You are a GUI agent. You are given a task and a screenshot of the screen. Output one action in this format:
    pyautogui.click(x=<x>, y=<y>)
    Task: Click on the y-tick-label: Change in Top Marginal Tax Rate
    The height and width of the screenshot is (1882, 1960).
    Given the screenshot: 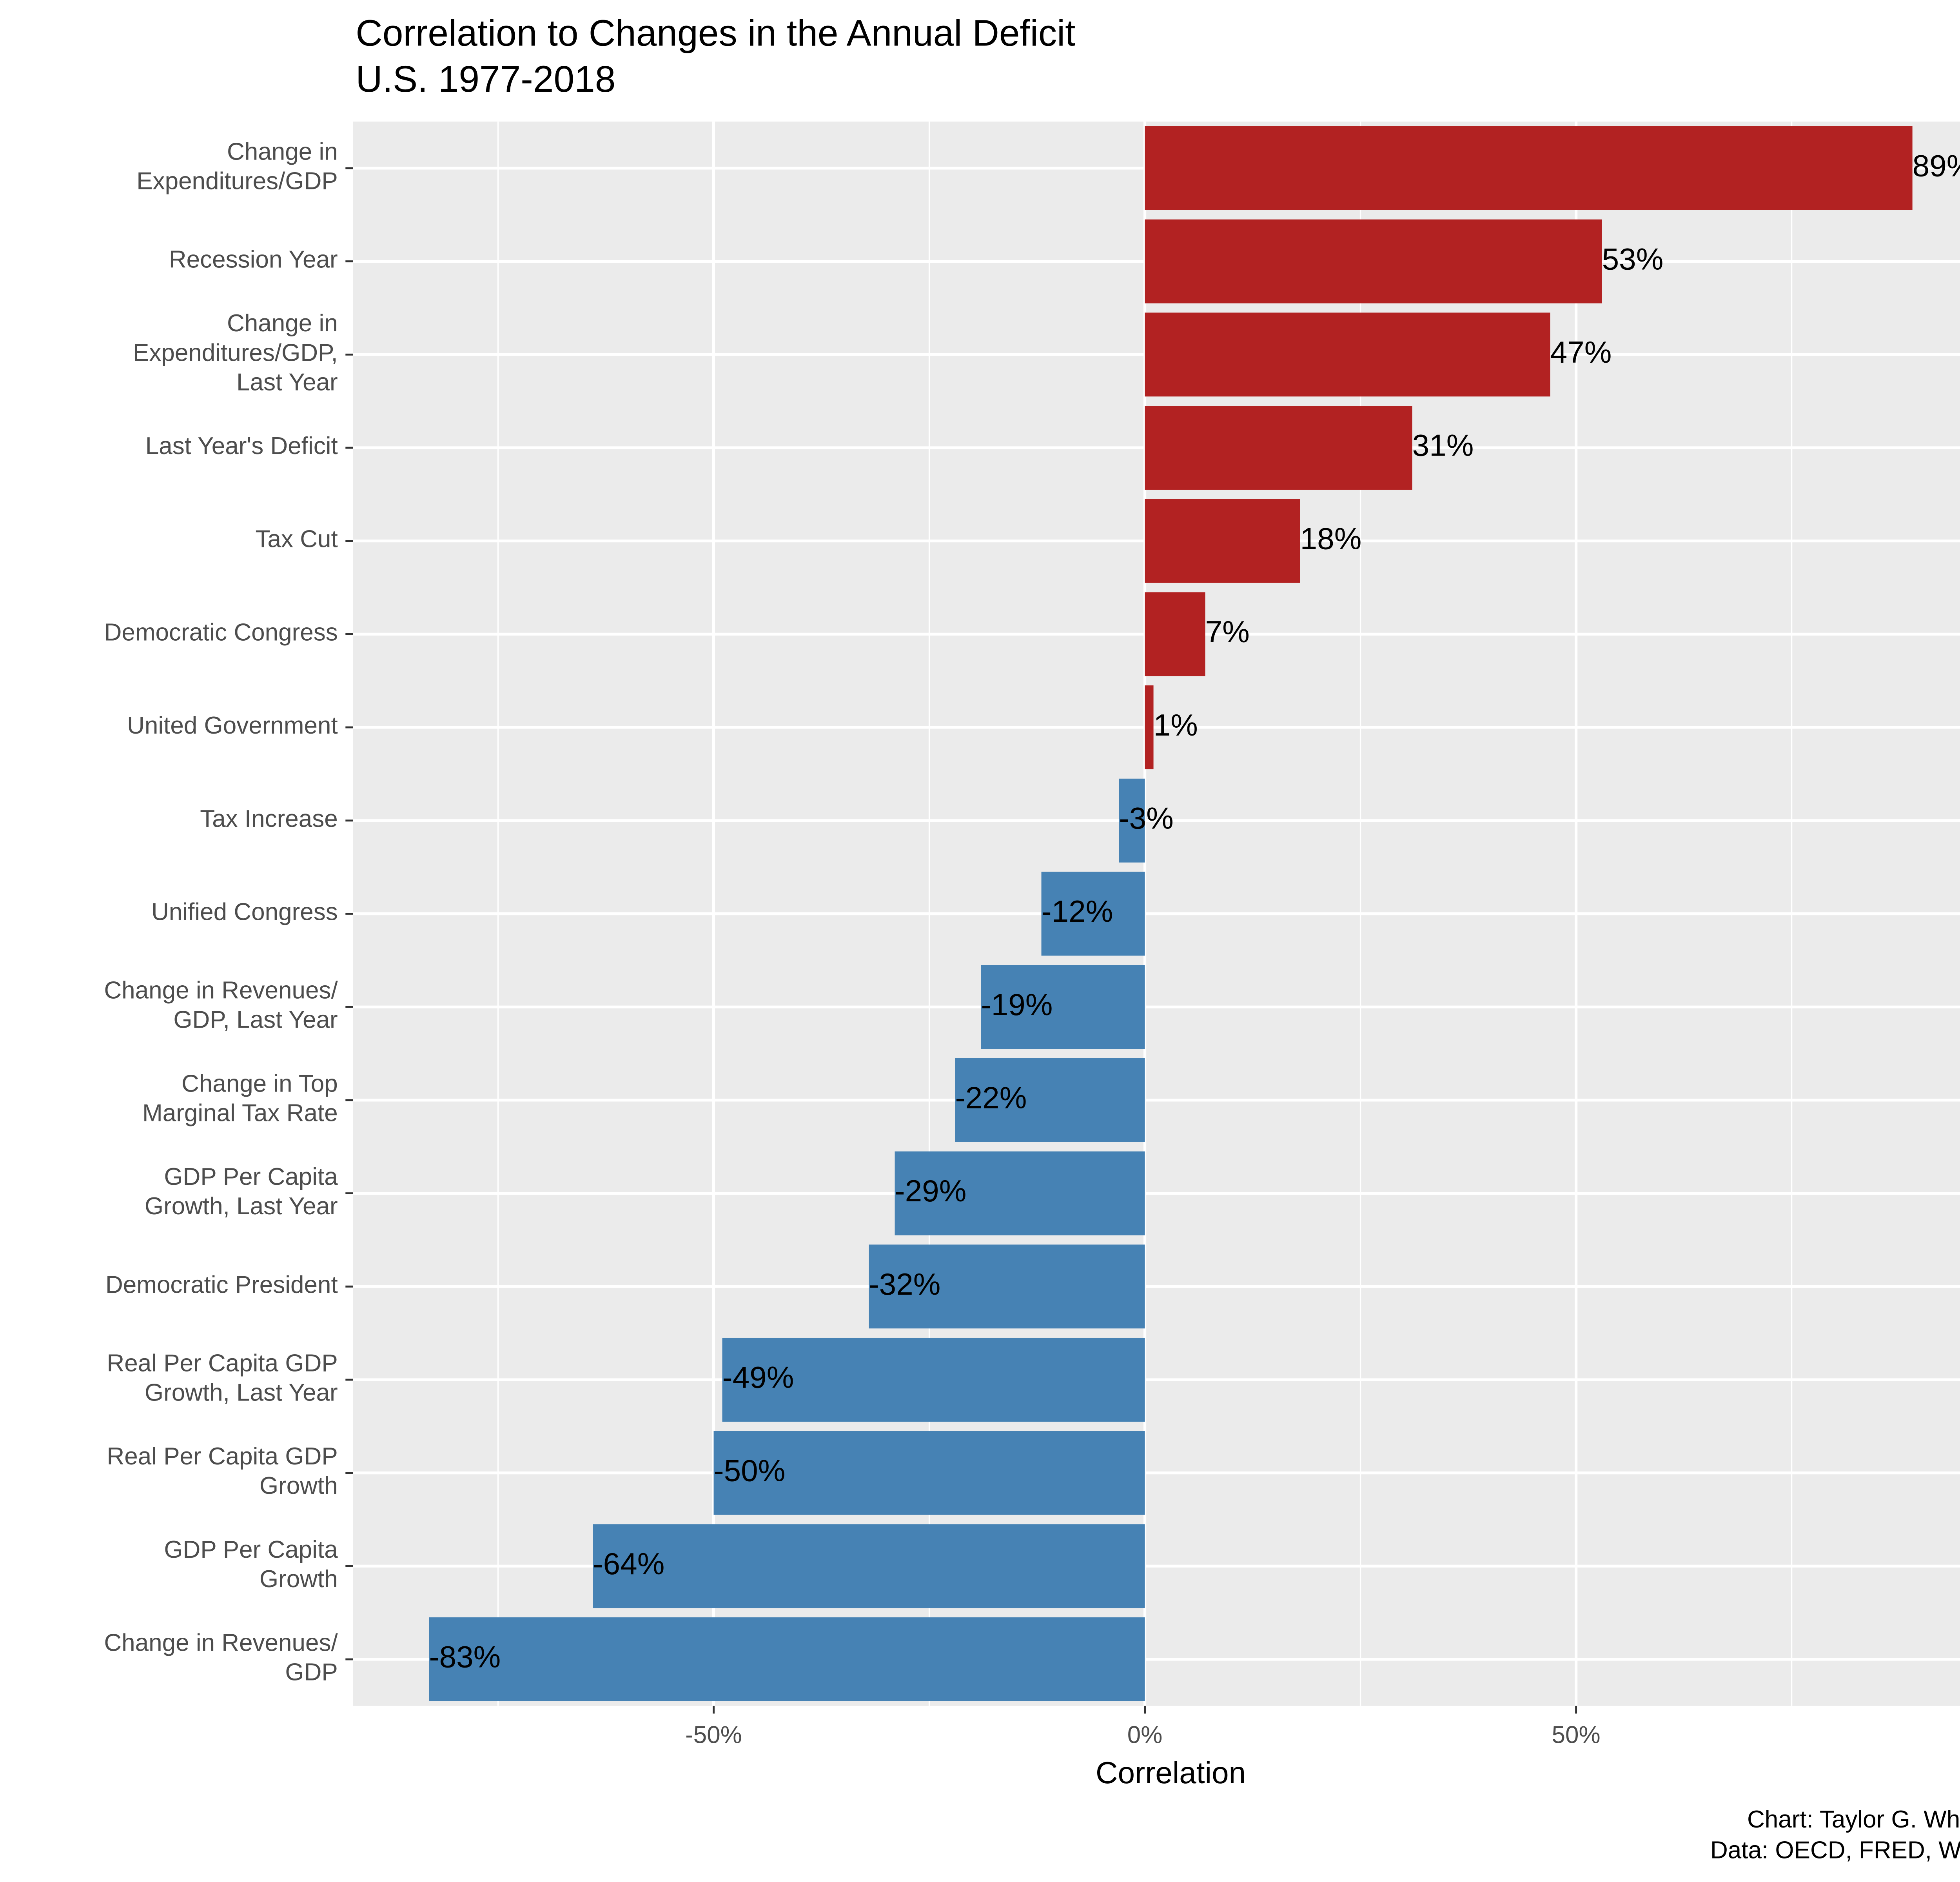 What is the action you would take?
    pyautogui.click(x=240, y=1098)
    